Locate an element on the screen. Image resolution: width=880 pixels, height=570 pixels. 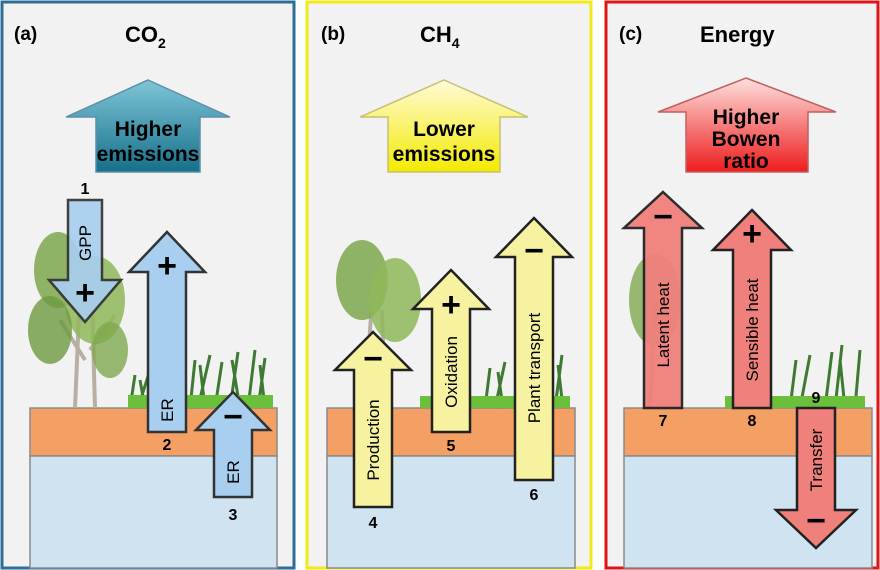
flux-number: 7 is located at coordinates (663, 421).